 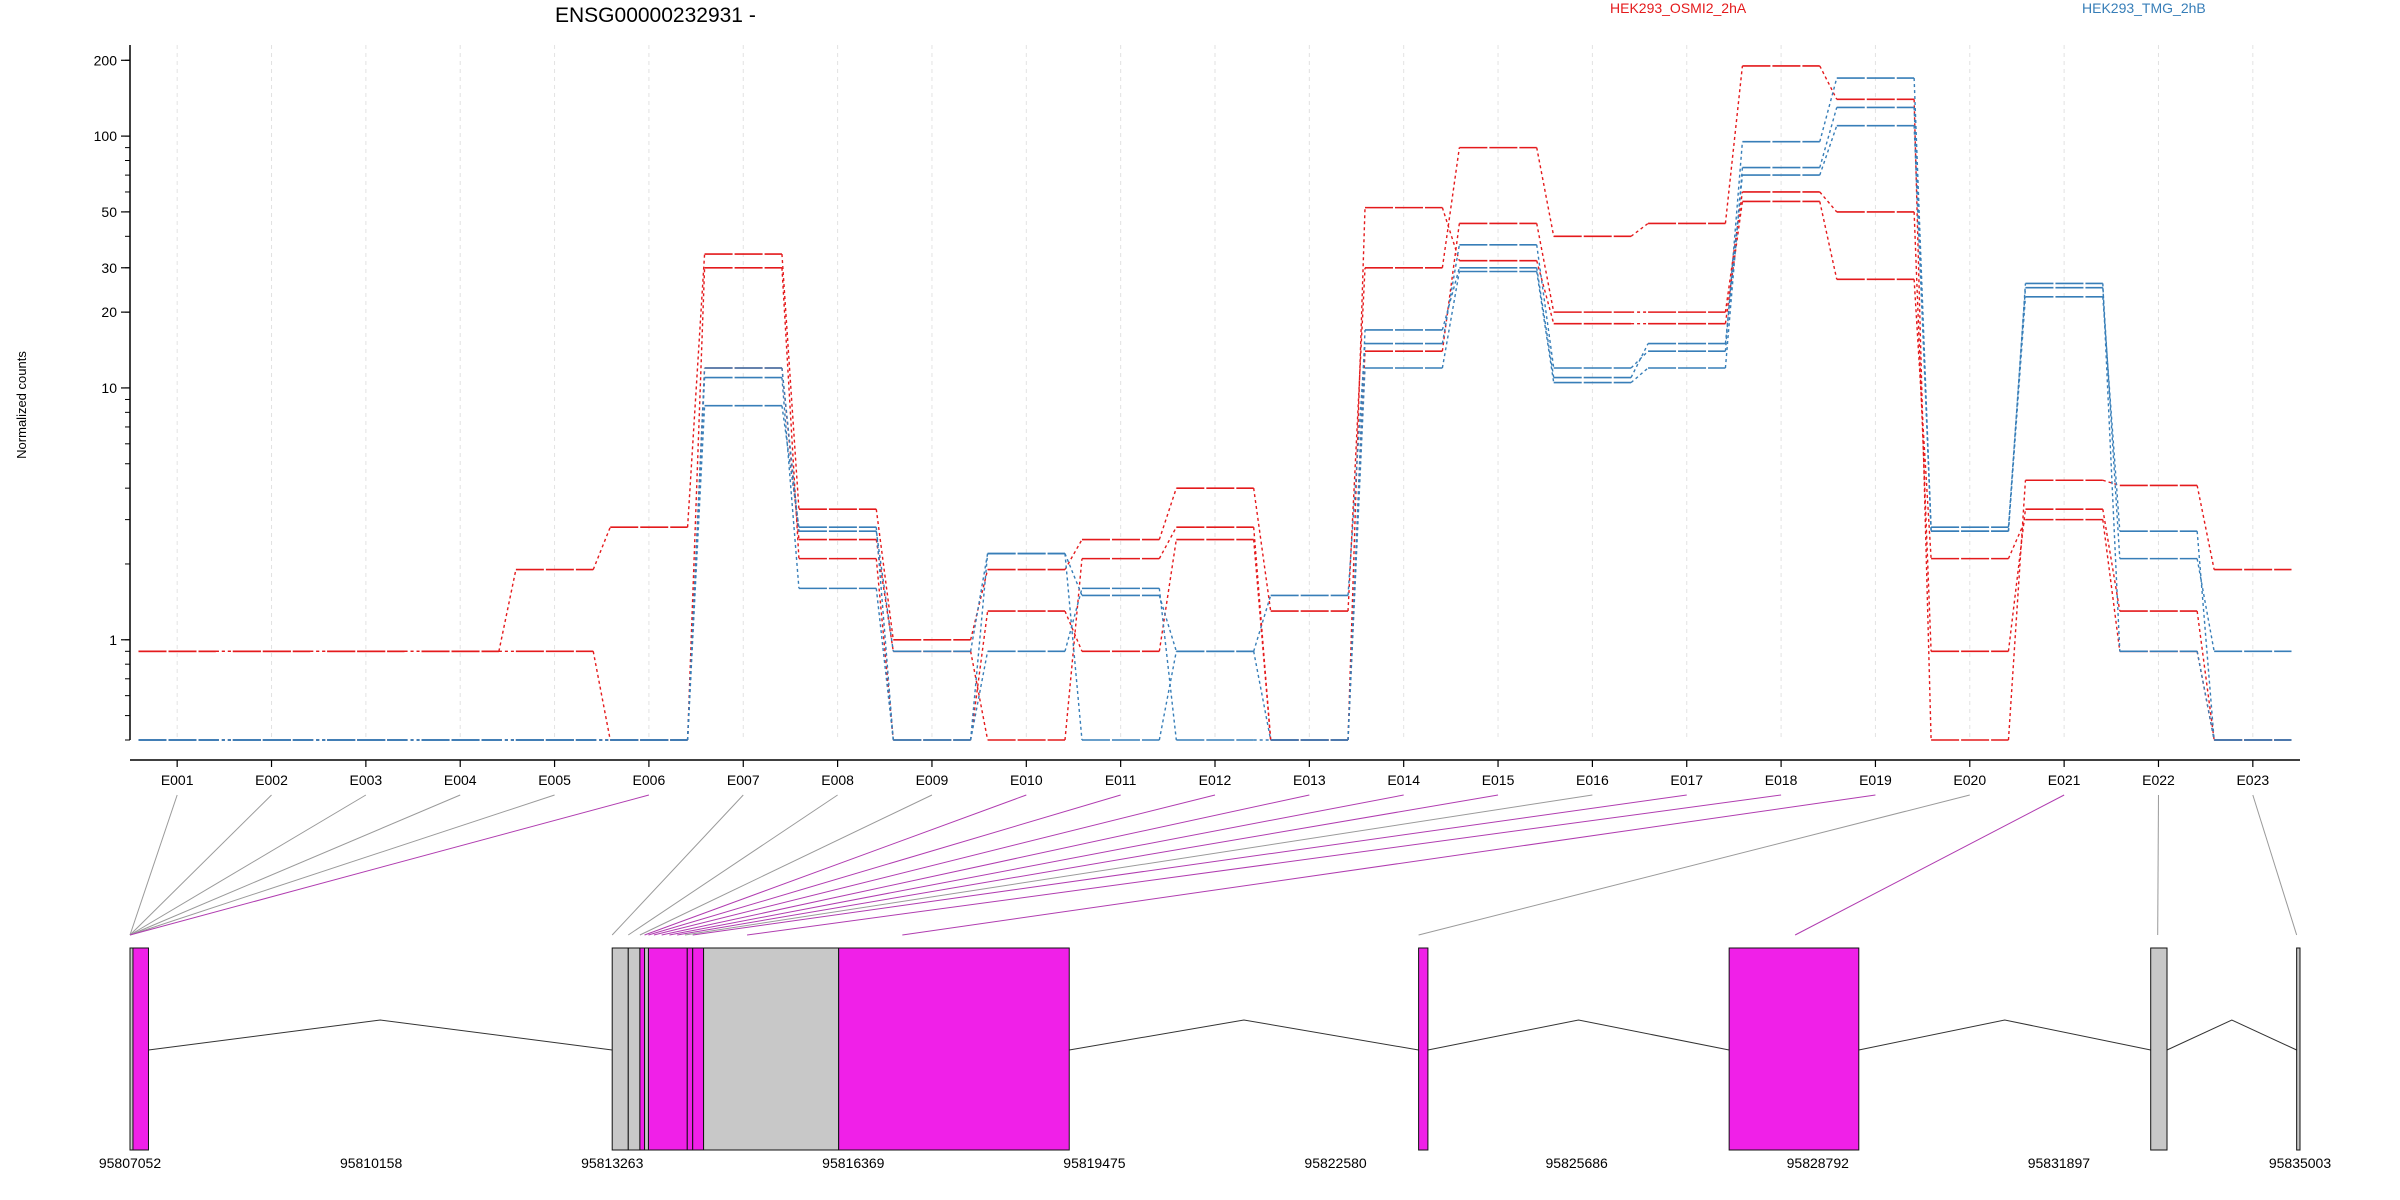 I want to click on y-tick-label: 200, so click(x=106, y=60).